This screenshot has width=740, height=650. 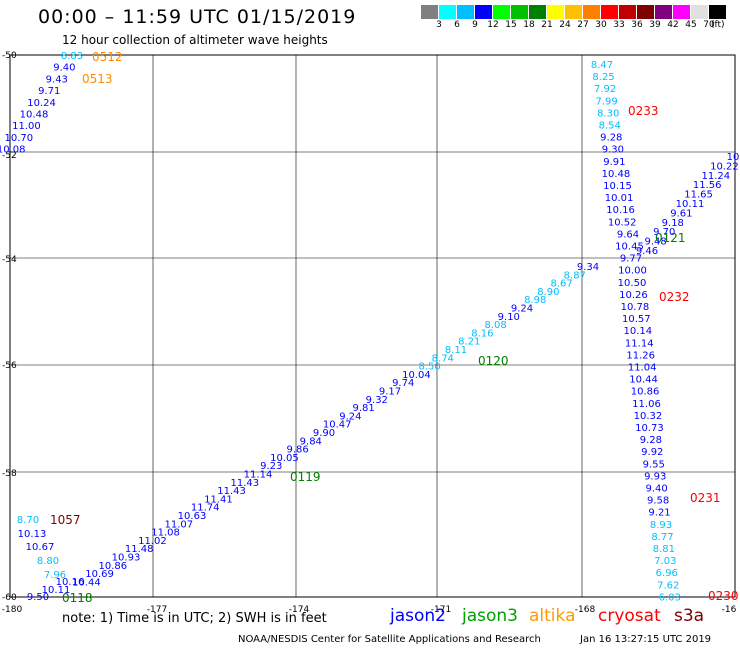 I want to click on wave-height-value: 9.74, so click(x=403, y=383).